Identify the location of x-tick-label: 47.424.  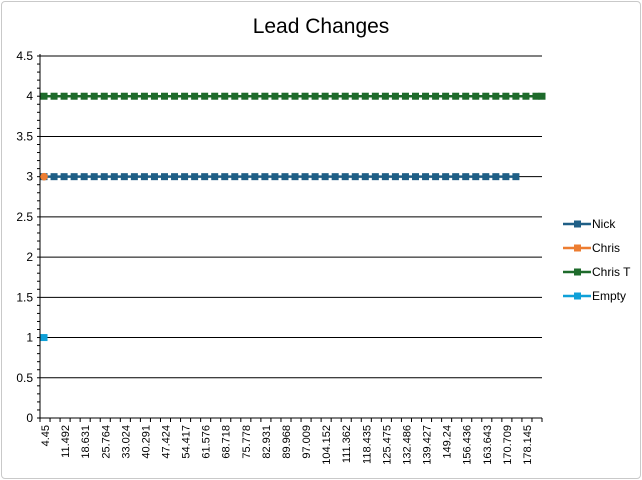
(167, 442).